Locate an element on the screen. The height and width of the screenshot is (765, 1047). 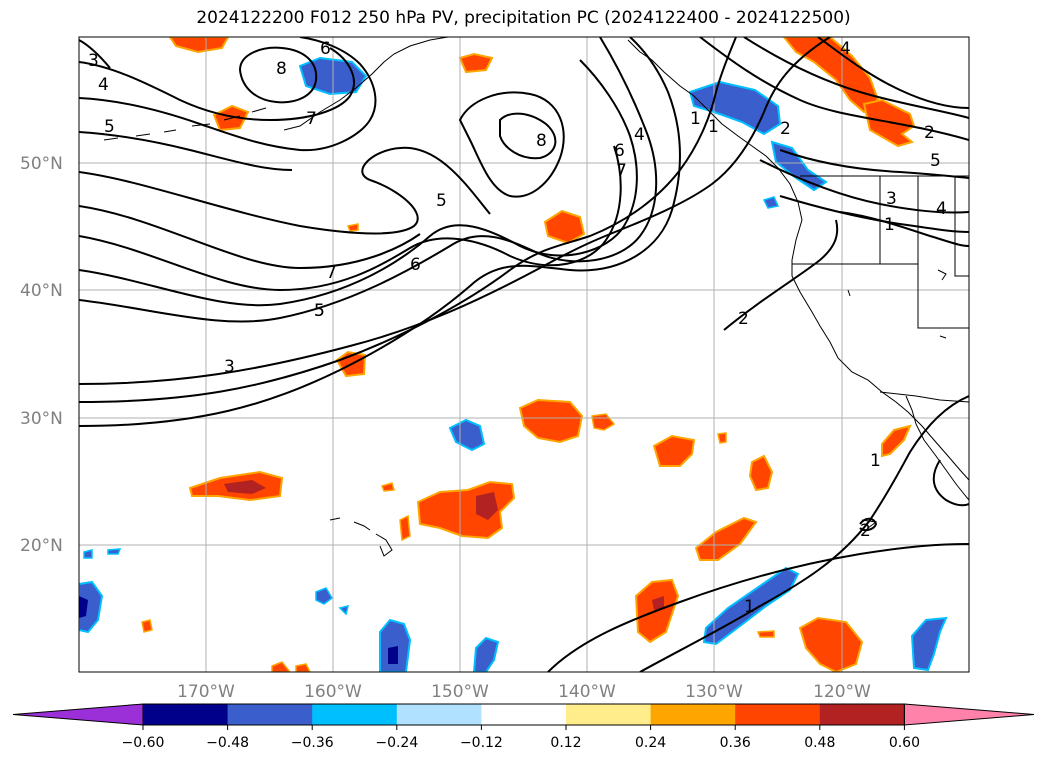
longitude-label: 160°W is located at coordinates (333, 692).